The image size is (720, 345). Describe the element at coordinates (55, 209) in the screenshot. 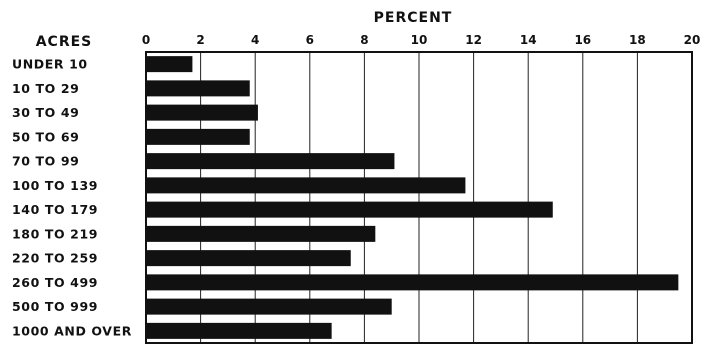

I see `category-label: 140 TO 179` at that location.